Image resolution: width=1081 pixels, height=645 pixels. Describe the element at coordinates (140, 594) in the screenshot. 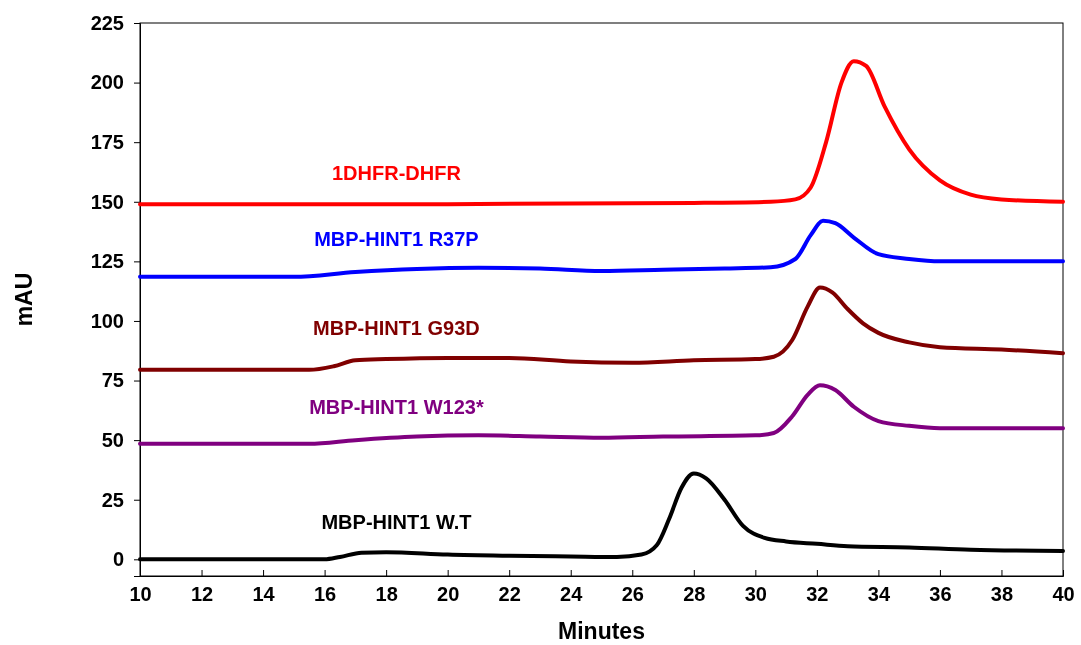

I see `x-tick-label: 10` at that location.